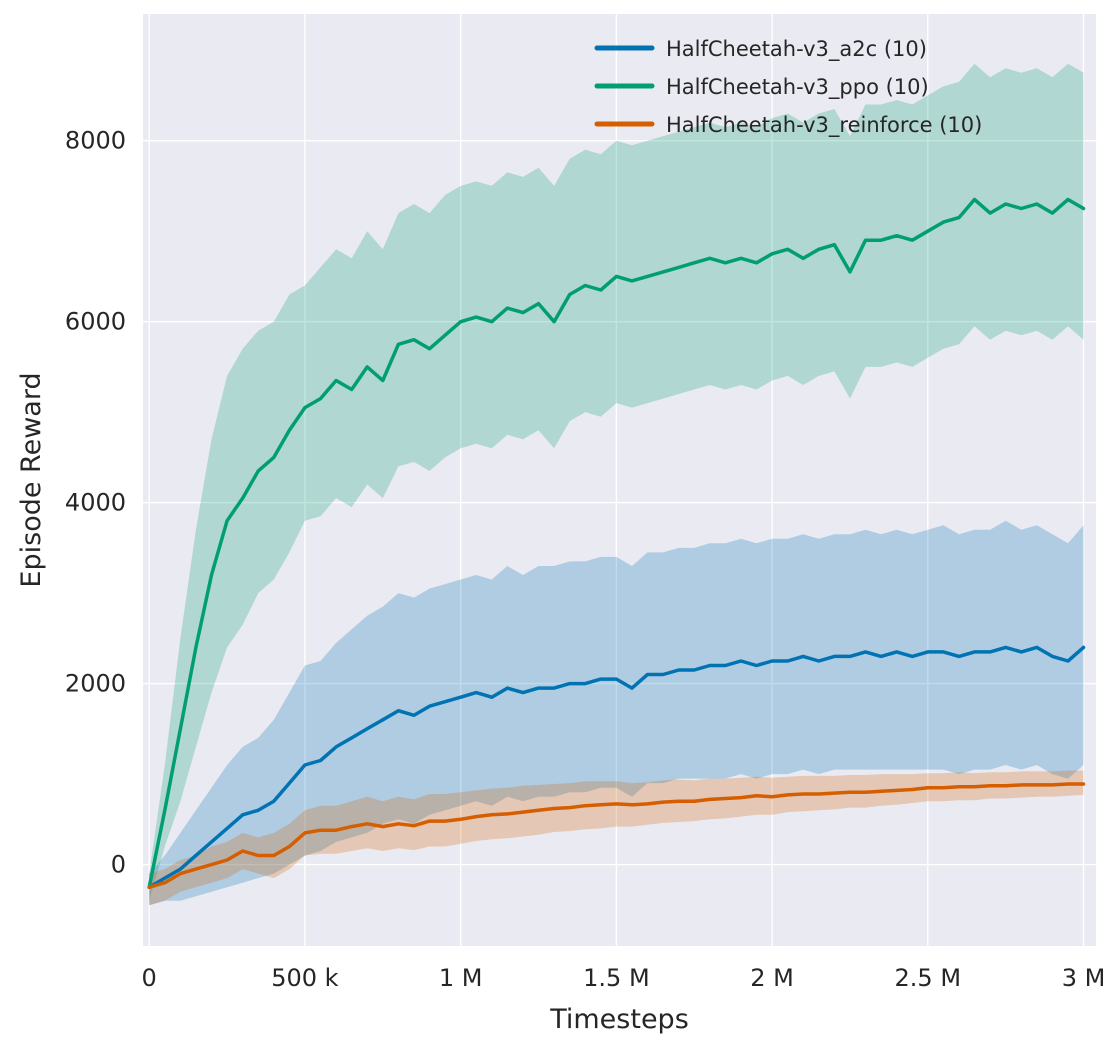 The image size is (1114, 1054). I want to click on x-tick-label: 1.5 M, so click(616, 978).